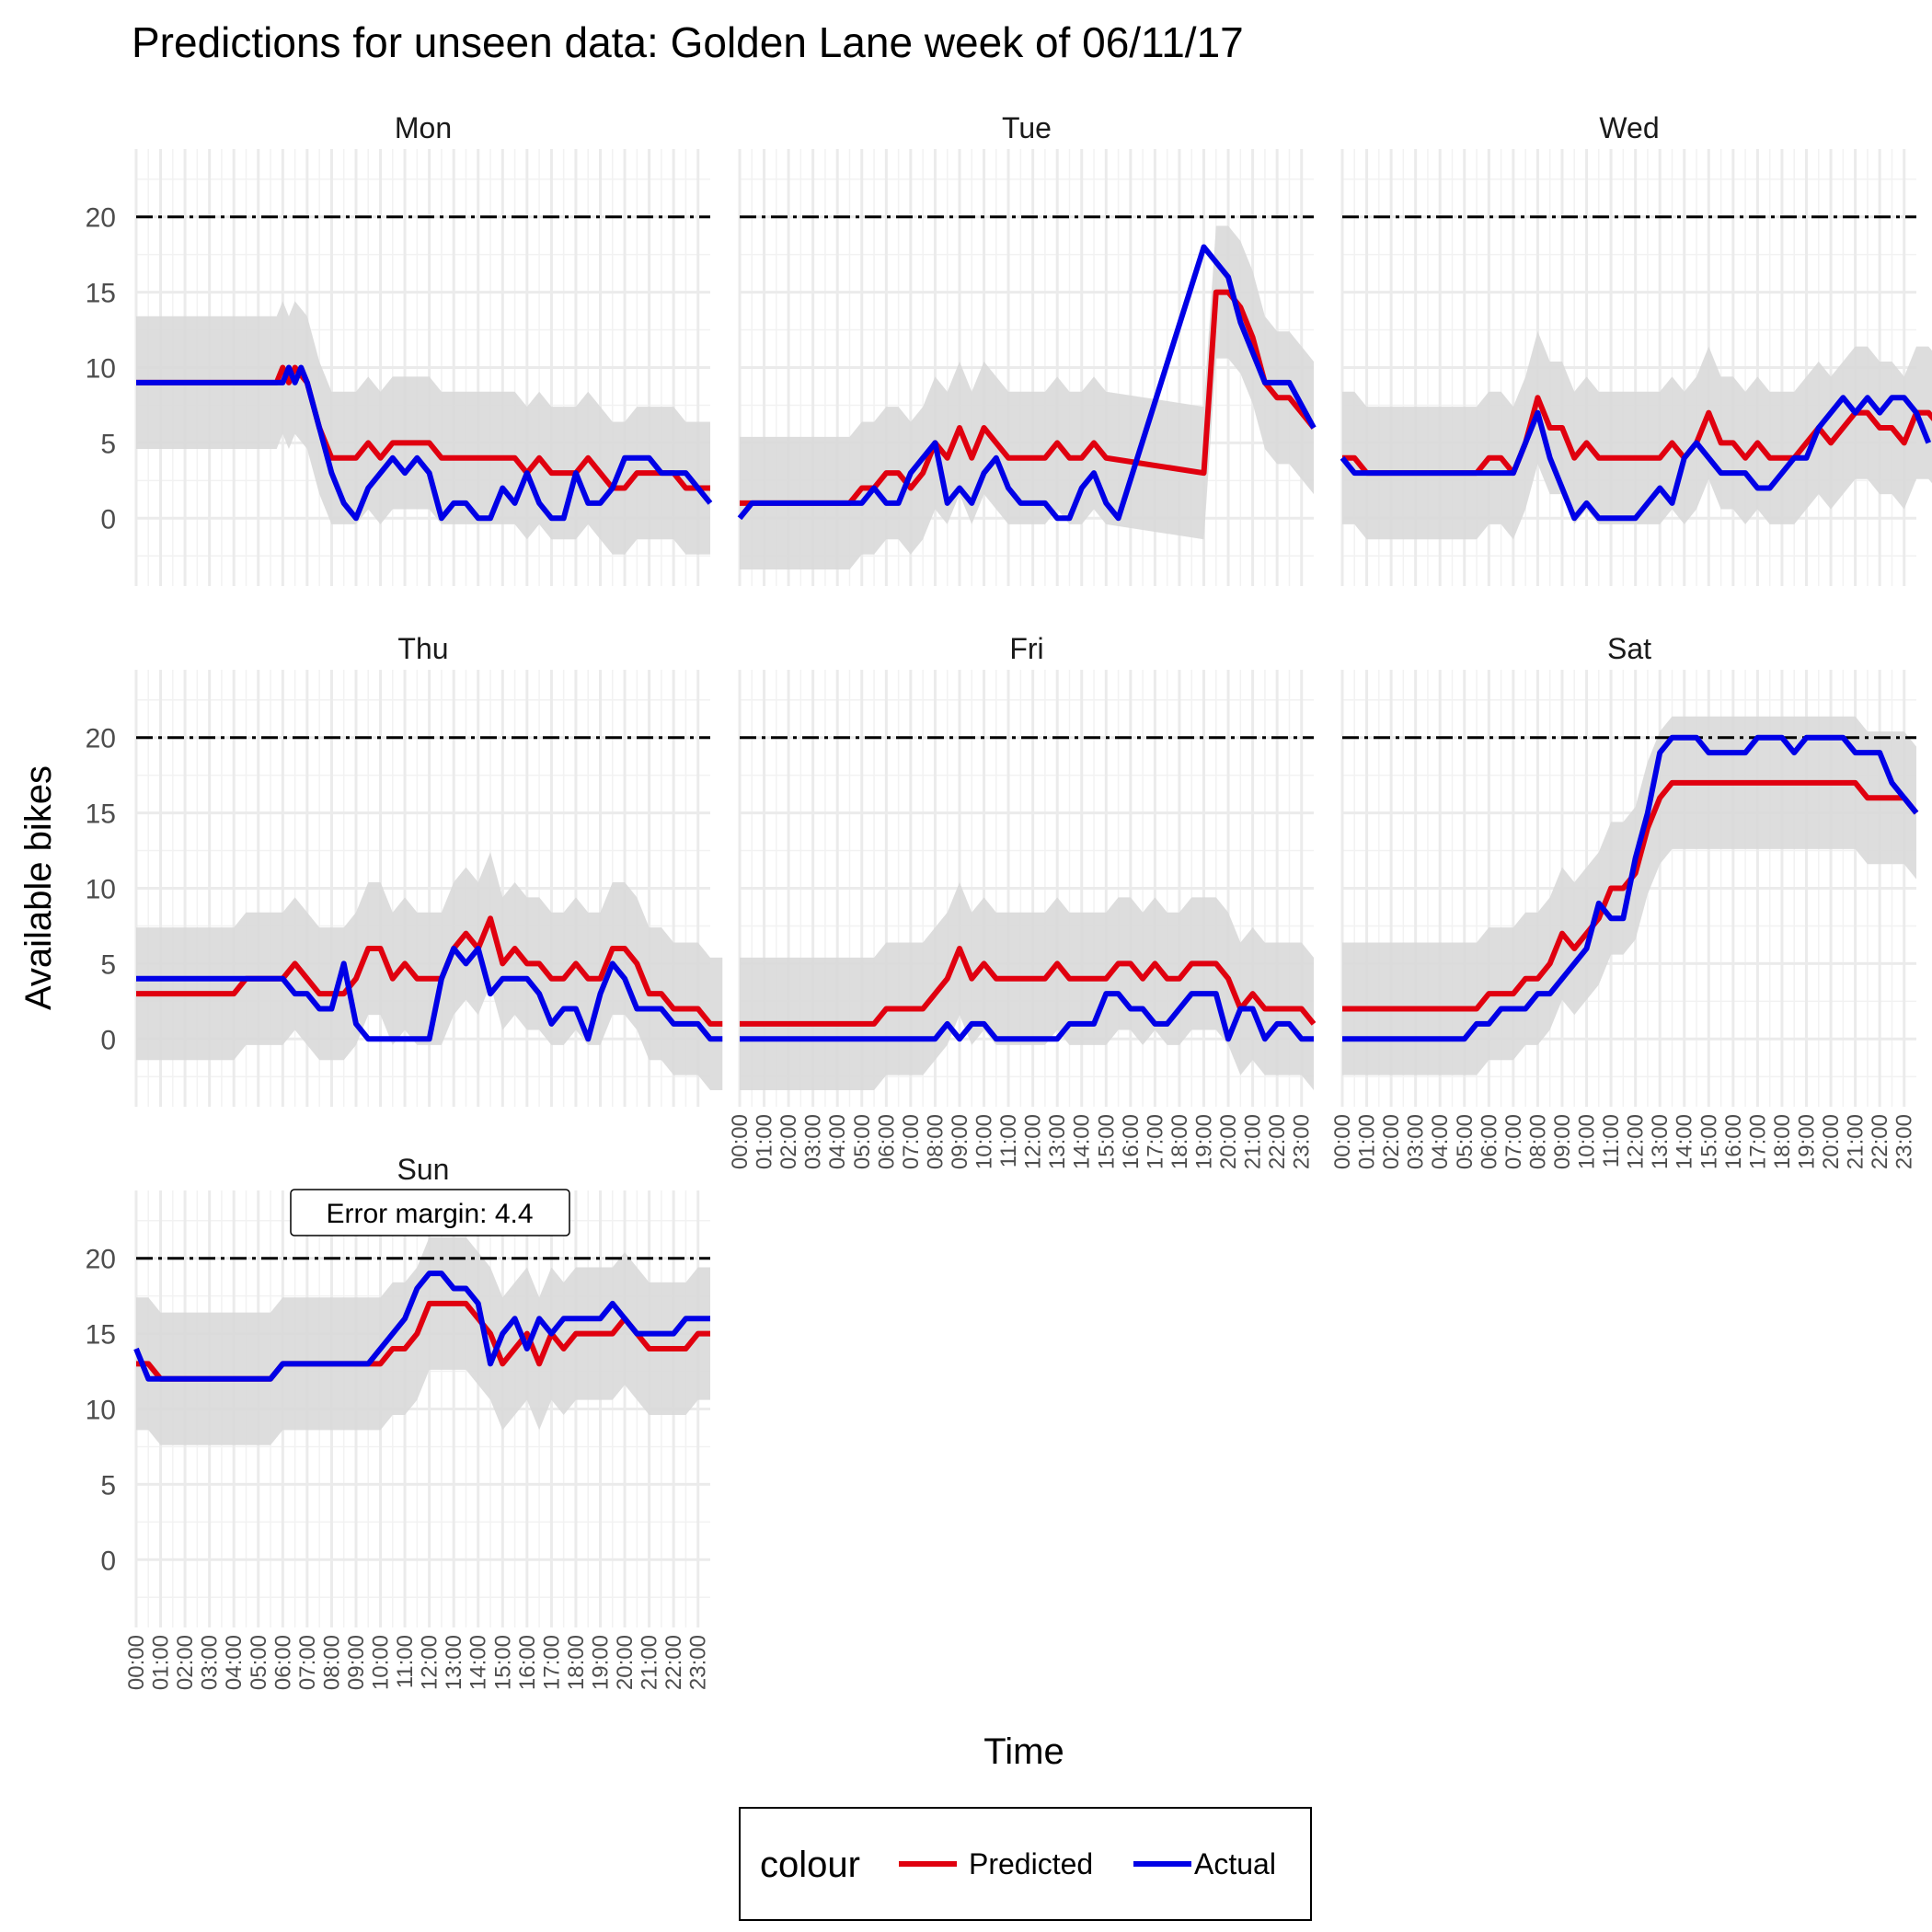  Describe the element at coordinates (38, 887) in the screenshot. I see `y-axis-title: Available bikes` at that location.